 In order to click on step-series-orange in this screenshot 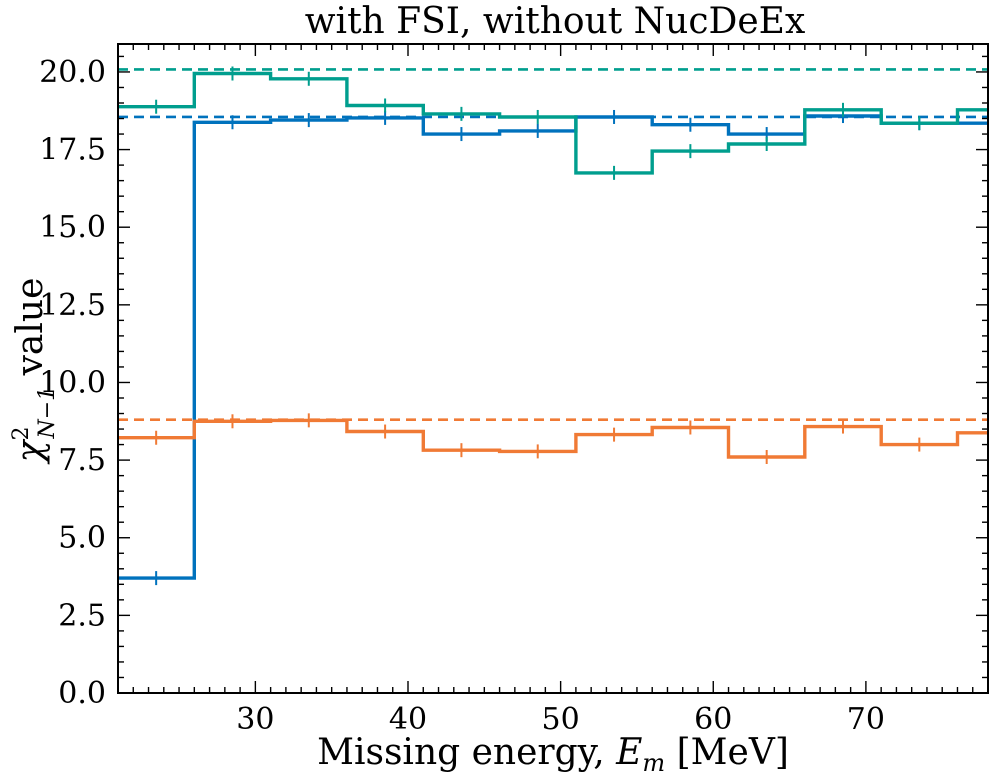, I will do `click(553, 438)`.